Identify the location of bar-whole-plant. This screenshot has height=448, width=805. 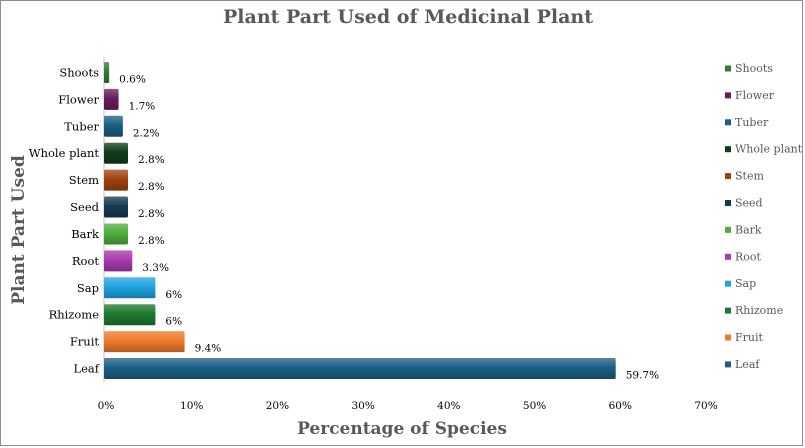
(116, 153).